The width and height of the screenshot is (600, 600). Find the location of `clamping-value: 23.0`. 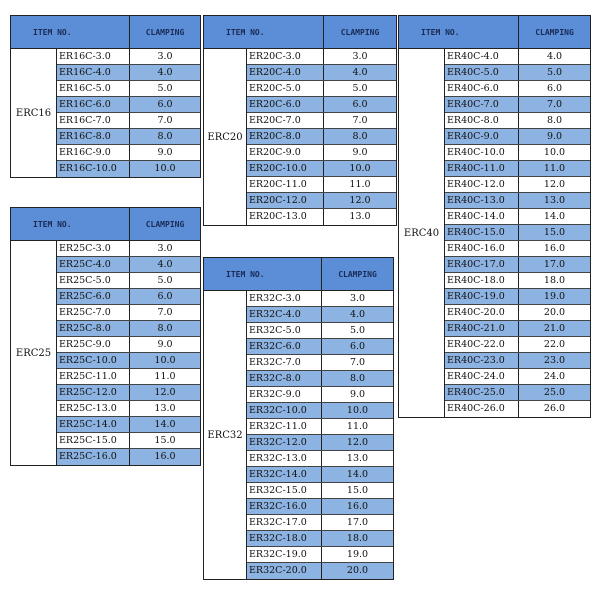

clamping-value: 23.0 is located at coordinates (554, 360).